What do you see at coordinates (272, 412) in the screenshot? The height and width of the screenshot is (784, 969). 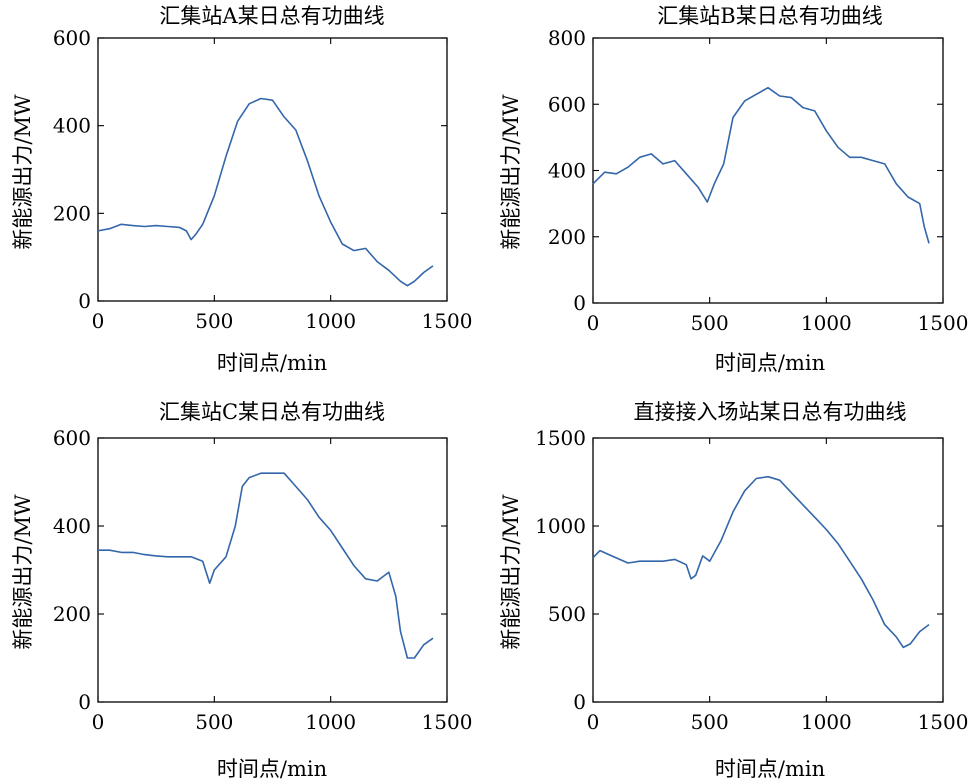 I see `chart-title: 汇集站C某日总有功曲线` at bounding box center [272, 412].